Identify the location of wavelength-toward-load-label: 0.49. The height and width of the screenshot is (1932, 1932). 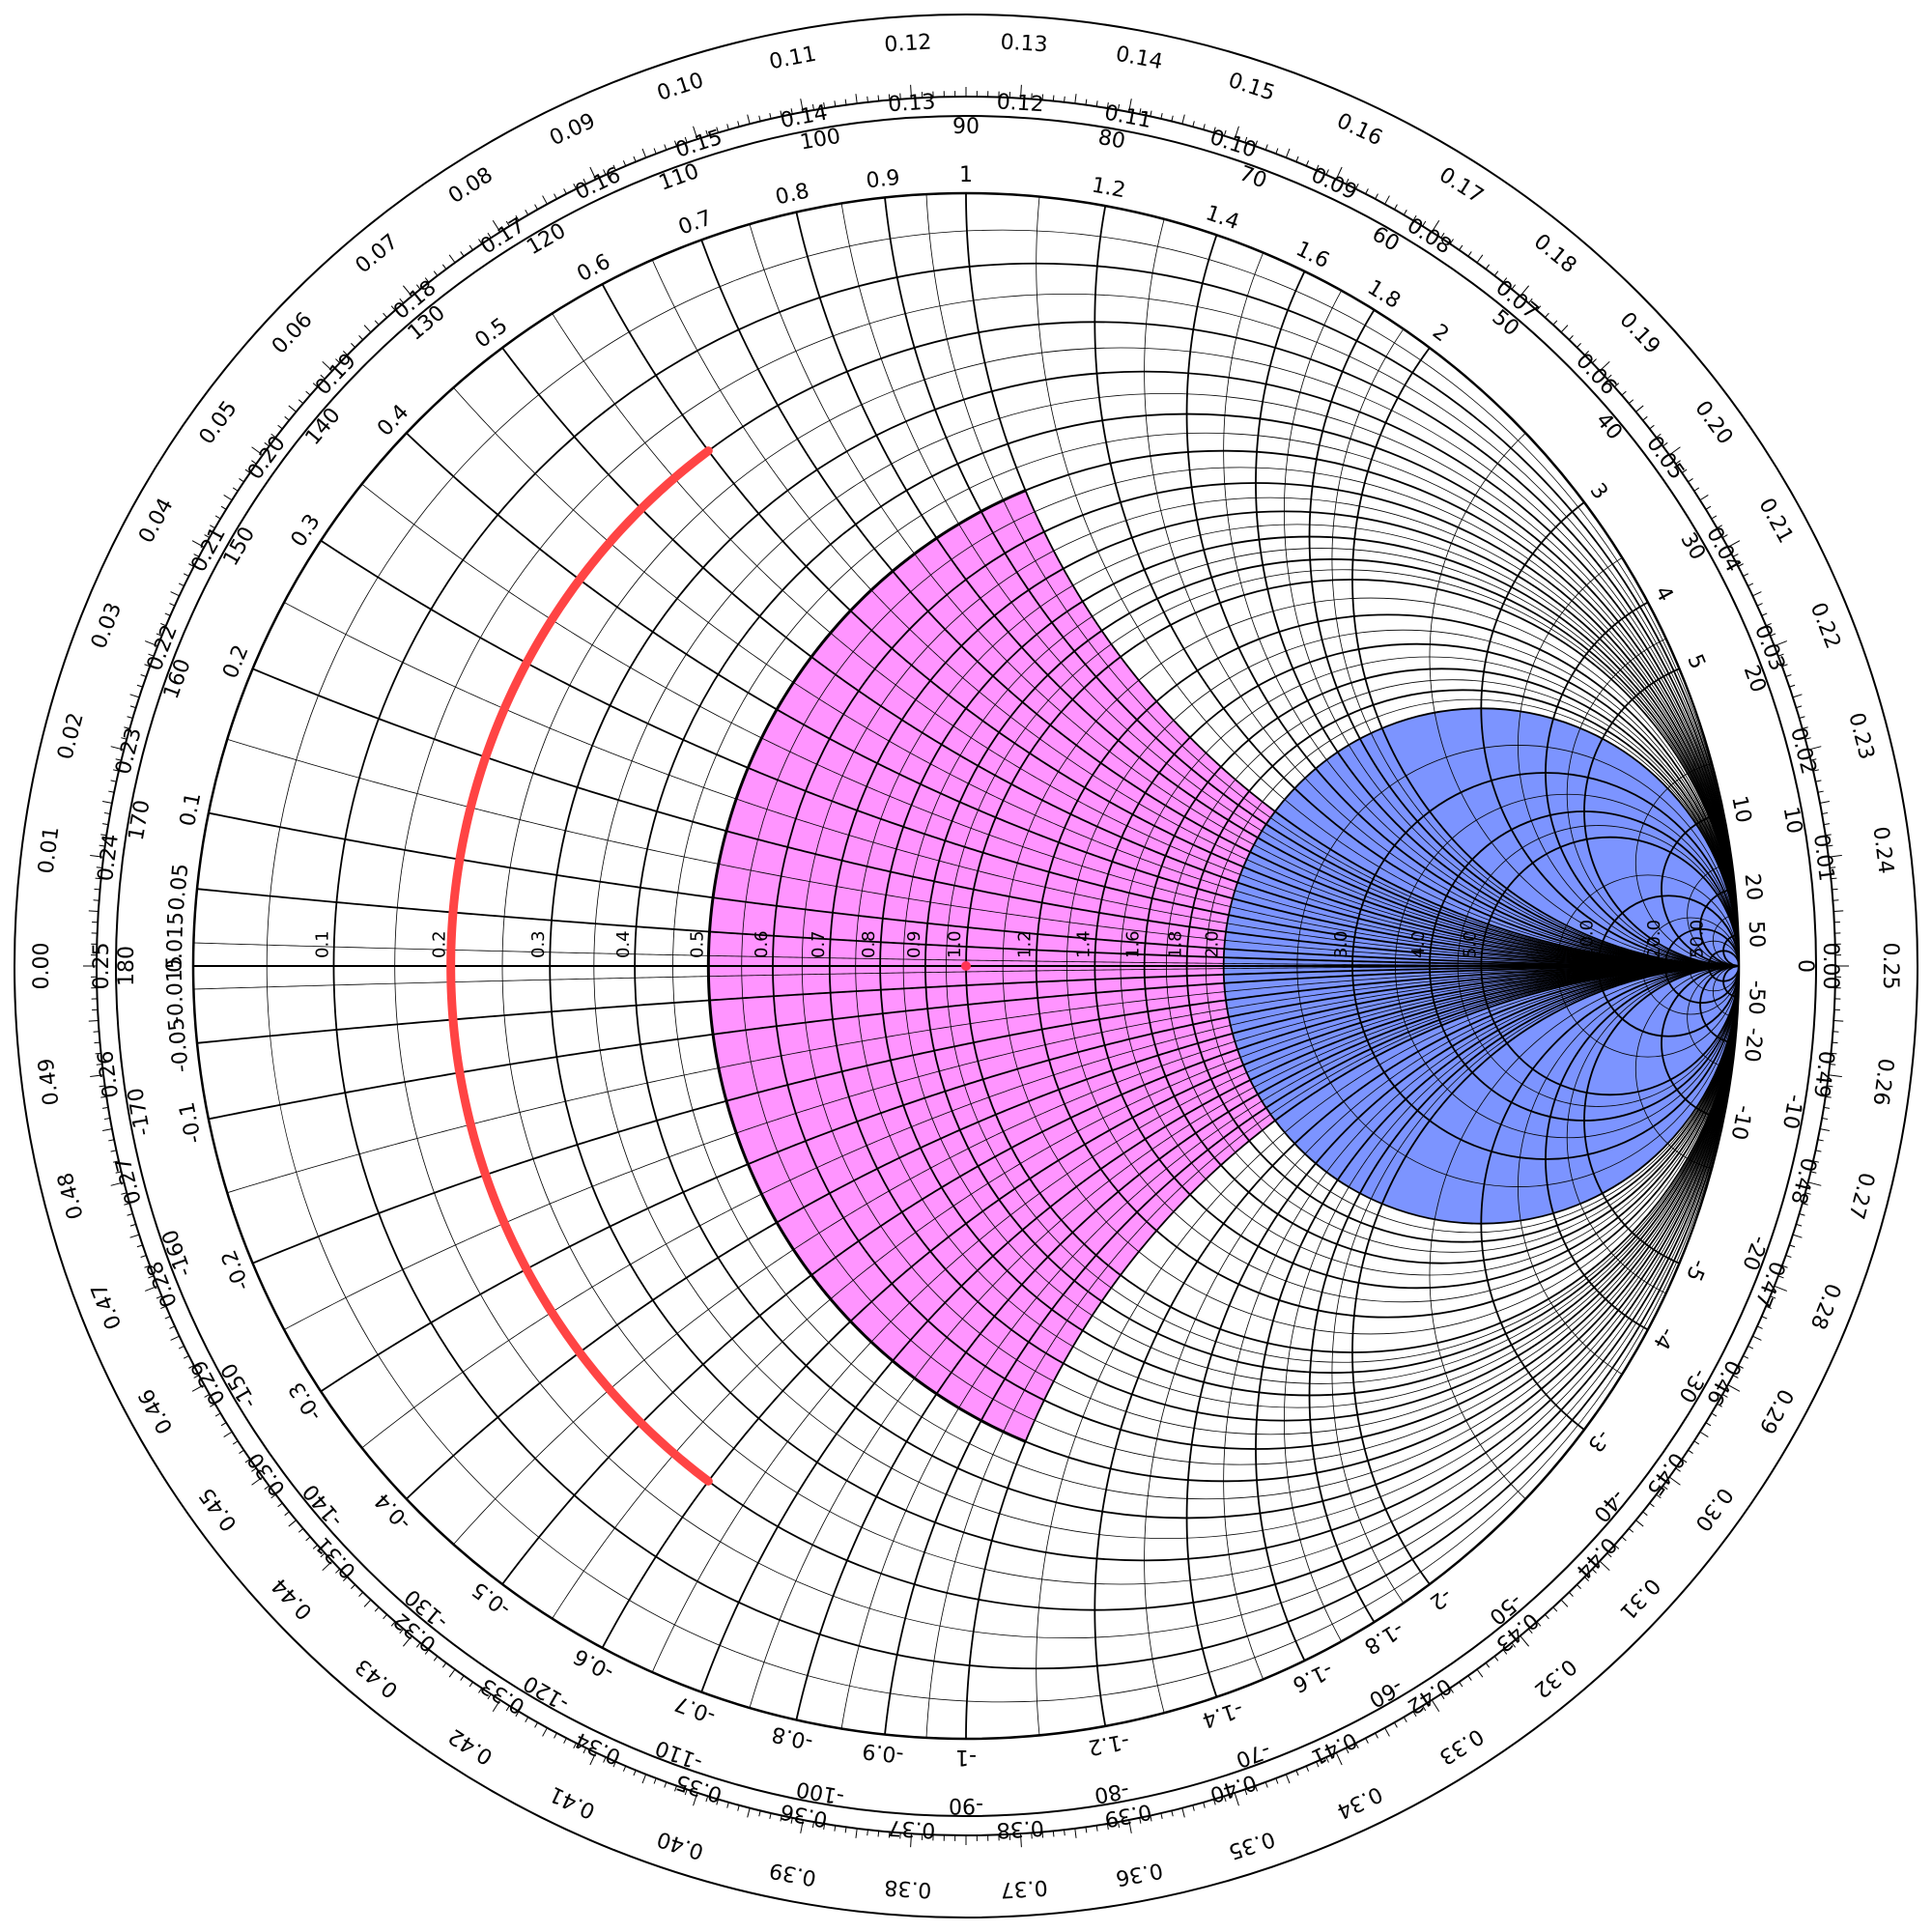
(1823, 1074).